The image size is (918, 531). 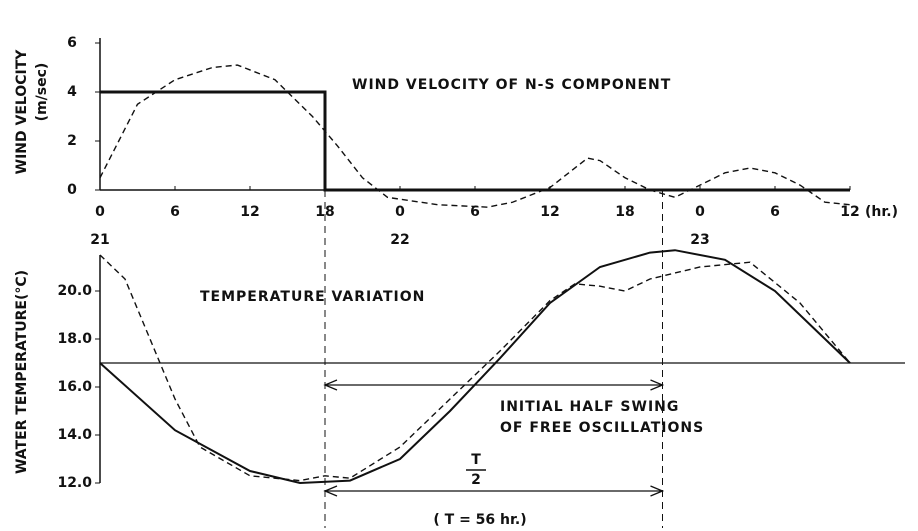 What do you see at coordinates (74, 387) in the screenshot?
I see `y-tick-label: 16.0` at bounding box center [74, 387].